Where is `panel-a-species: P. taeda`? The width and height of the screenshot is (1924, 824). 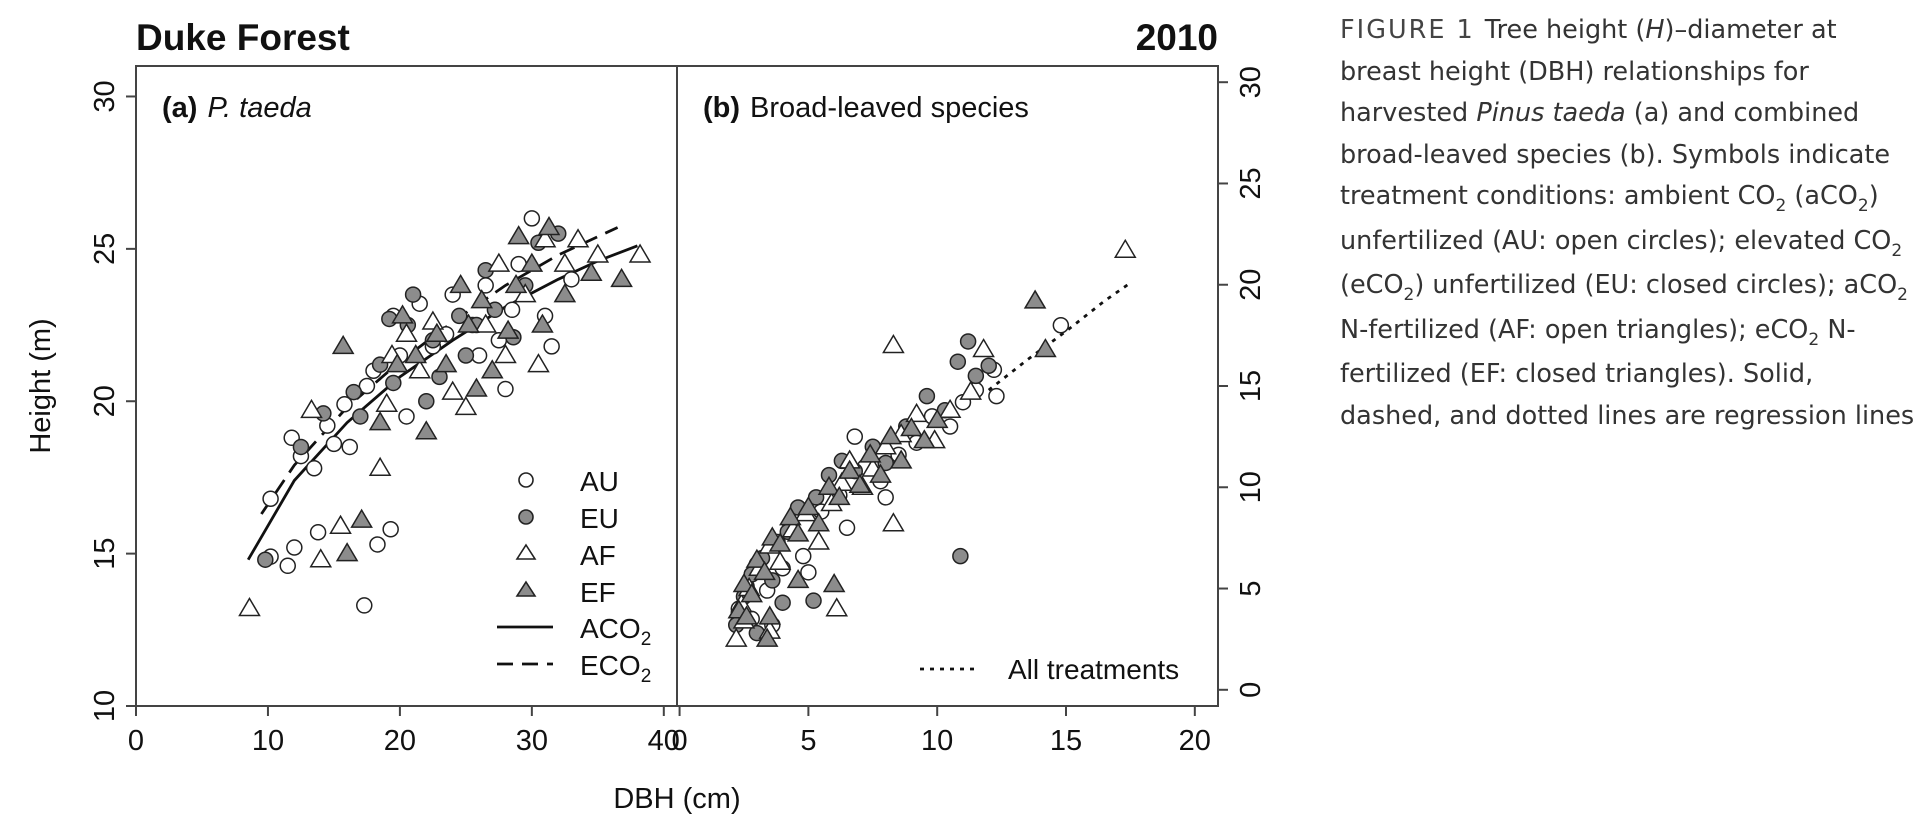 panel-a-species: P. taeda is located at coordinates (259, 108).